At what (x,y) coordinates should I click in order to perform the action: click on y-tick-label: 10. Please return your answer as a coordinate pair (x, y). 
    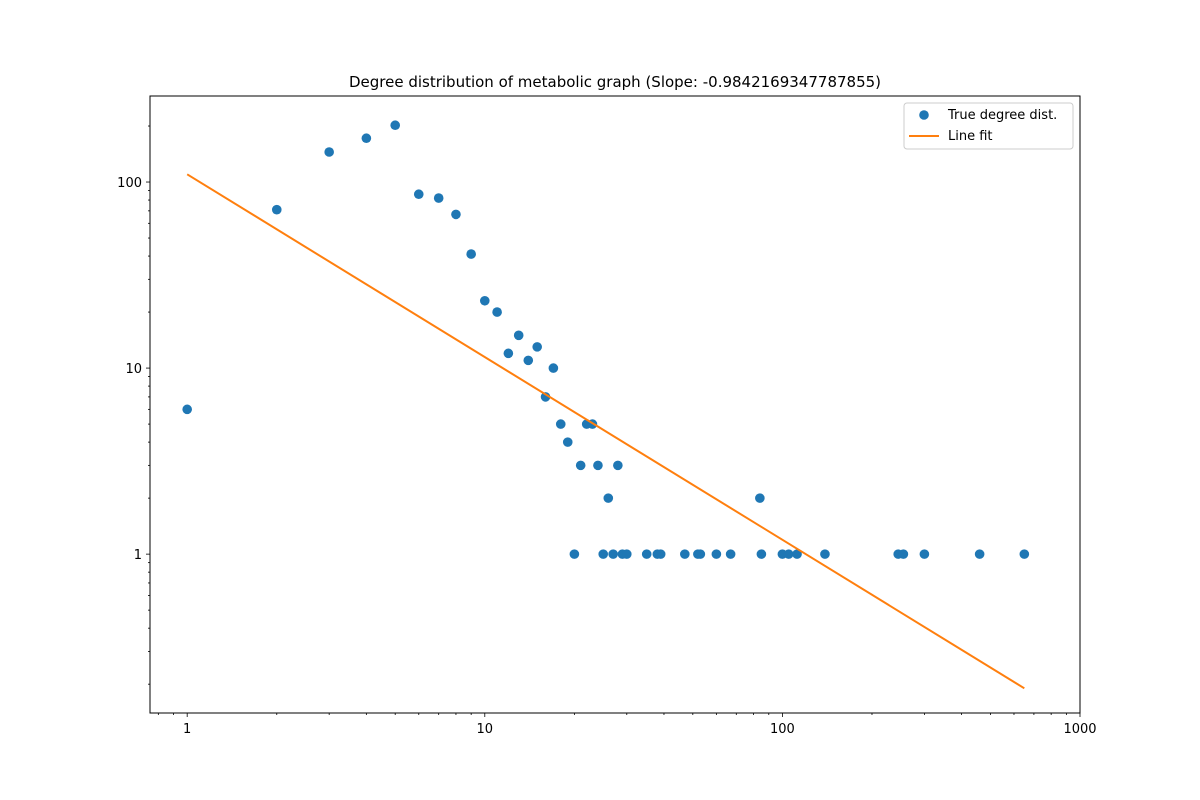
    Looking at the image, I should click on (133, 369).